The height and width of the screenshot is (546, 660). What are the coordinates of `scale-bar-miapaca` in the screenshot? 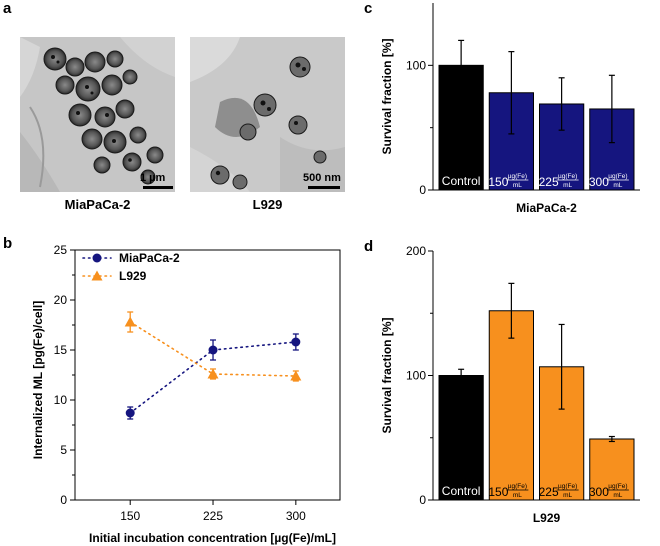 It's located at (158, 187).